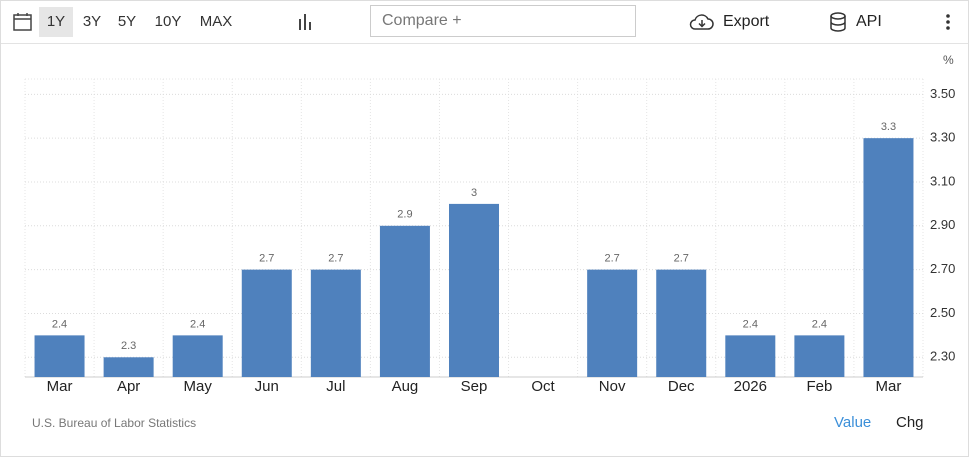 Image resolution: width=969 pixels, height=457 pixels. I want to click on y-tick-label: 3.10, so click(942, 180).